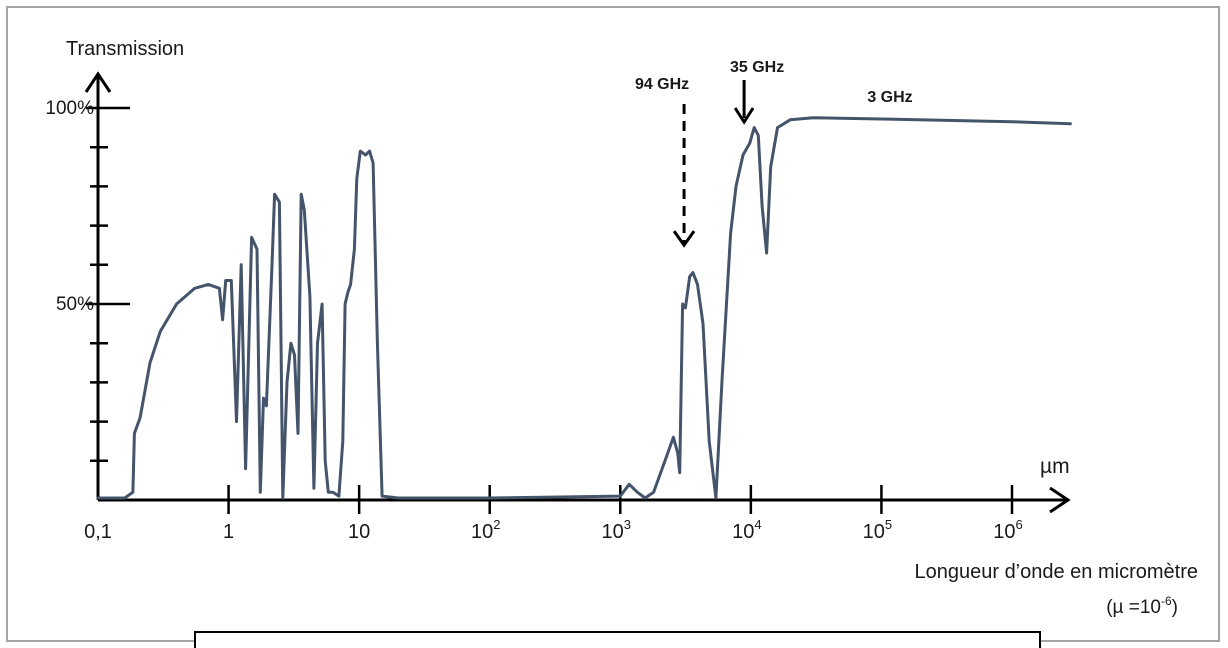 The image size is (1228, 648). Describe the element at coordinates (1060, 500) in the screenshot. I see `x-axis-arrow-icon` at that location.